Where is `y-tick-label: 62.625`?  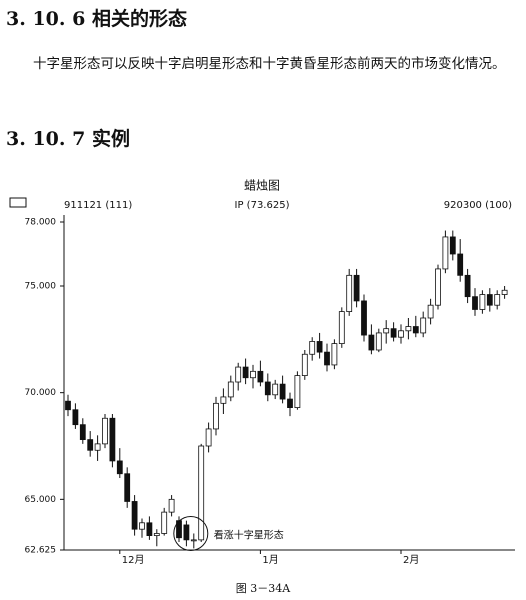 y-tick-label: 62.625 is located at coordinates (41, 551).